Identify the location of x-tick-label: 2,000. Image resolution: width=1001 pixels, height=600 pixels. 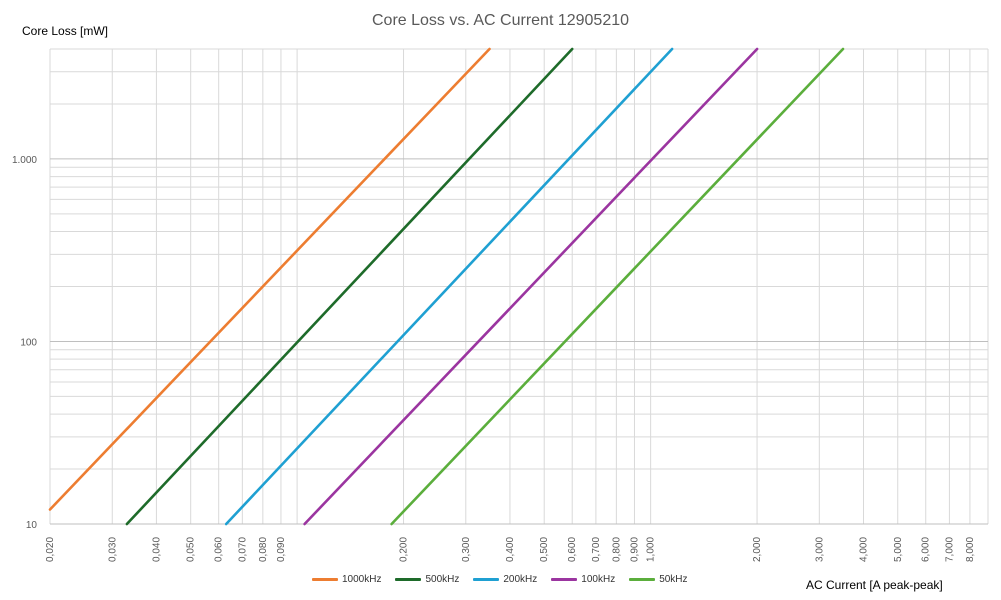
(757, 549).